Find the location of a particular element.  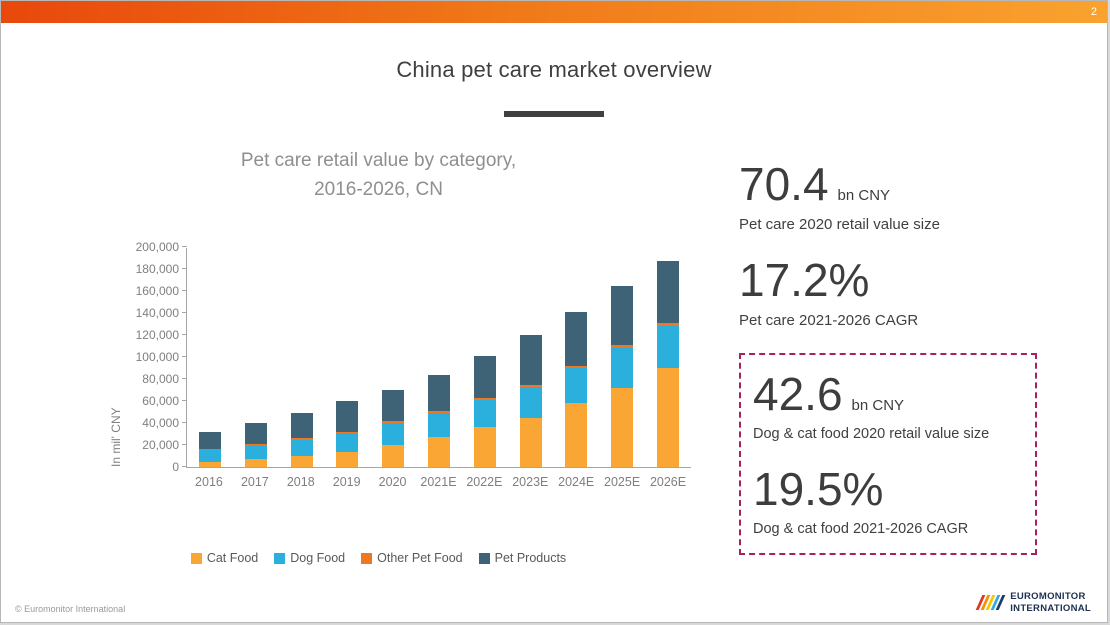

y-axis-tick-label: 40,000 is located at coordinates (160, 423).